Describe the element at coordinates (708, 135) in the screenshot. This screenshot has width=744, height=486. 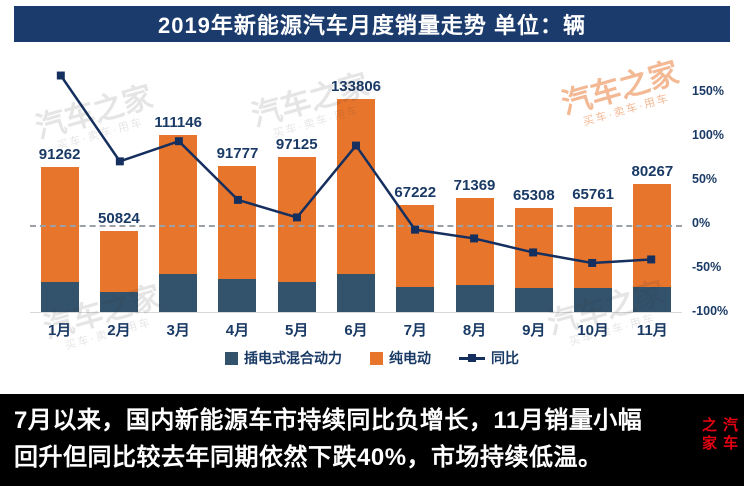
I see `right-axis-tick-label: 100%` at that location.